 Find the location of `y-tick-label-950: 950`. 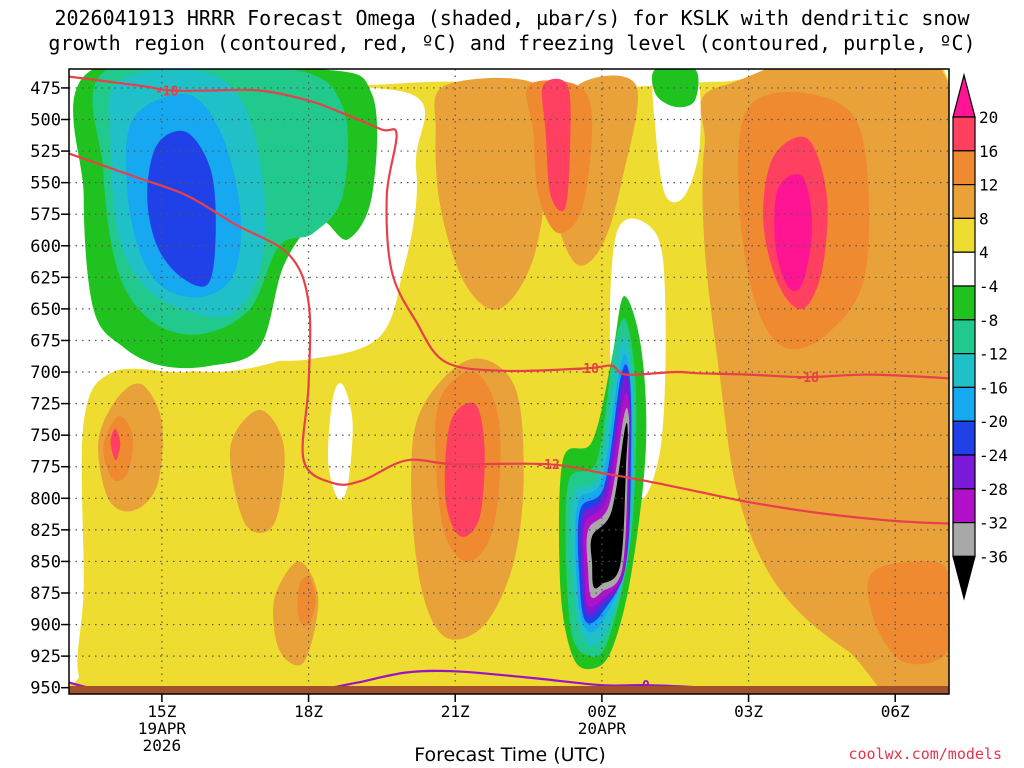

y-tick-label-950: 950 is located at coordinates (45, 689).